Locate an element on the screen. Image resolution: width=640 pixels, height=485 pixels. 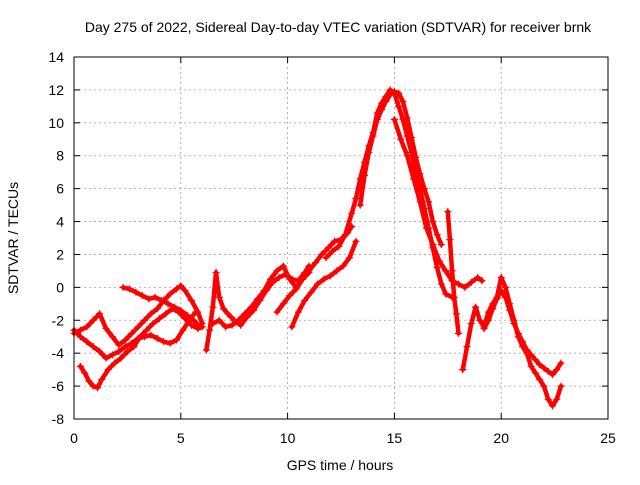
y-axis-label: SDTVAR / TECUs is located at coordinates (13, 238).